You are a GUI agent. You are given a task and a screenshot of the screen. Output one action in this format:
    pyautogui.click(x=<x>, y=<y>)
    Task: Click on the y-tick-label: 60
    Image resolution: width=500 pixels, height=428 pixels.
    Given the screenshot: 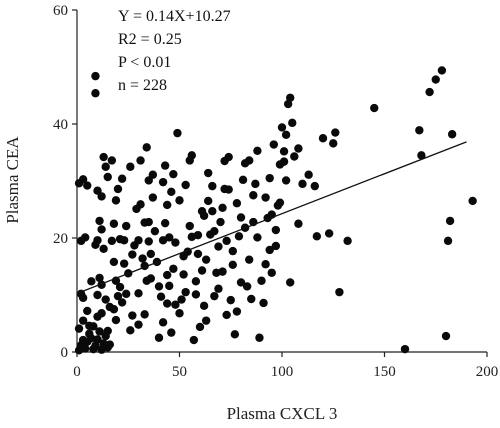 What is the action you would take?
    pyautogui.click(x=60, y=11)
    